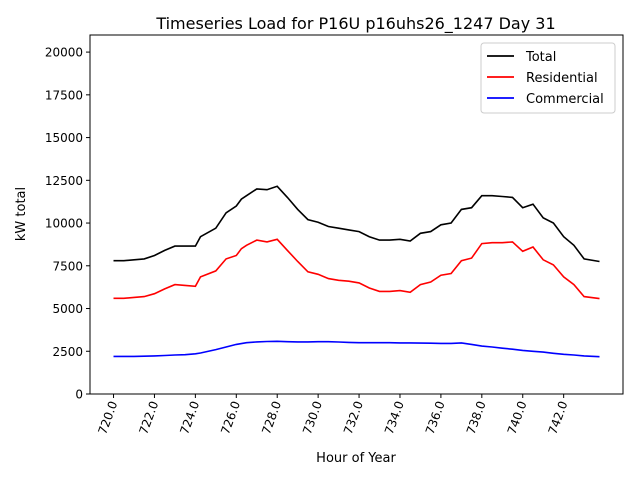 This screenshot has height=484, width=640. I want to click on x-tick-label: 728.0, so click(271, 417).